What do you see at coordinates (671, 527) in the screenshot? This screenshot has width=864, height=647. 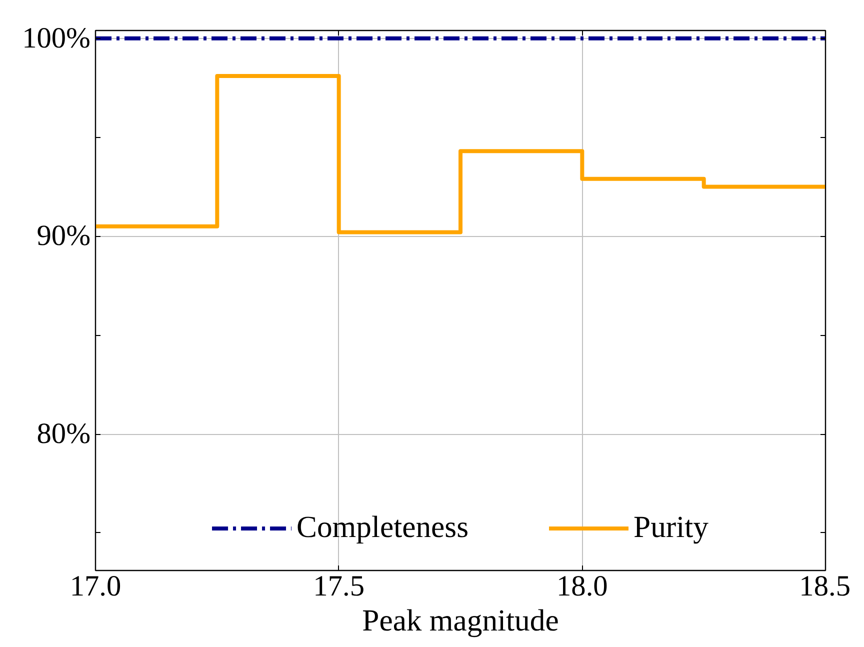 I see `legend-label: Purity` at bounding box center [671, 527].